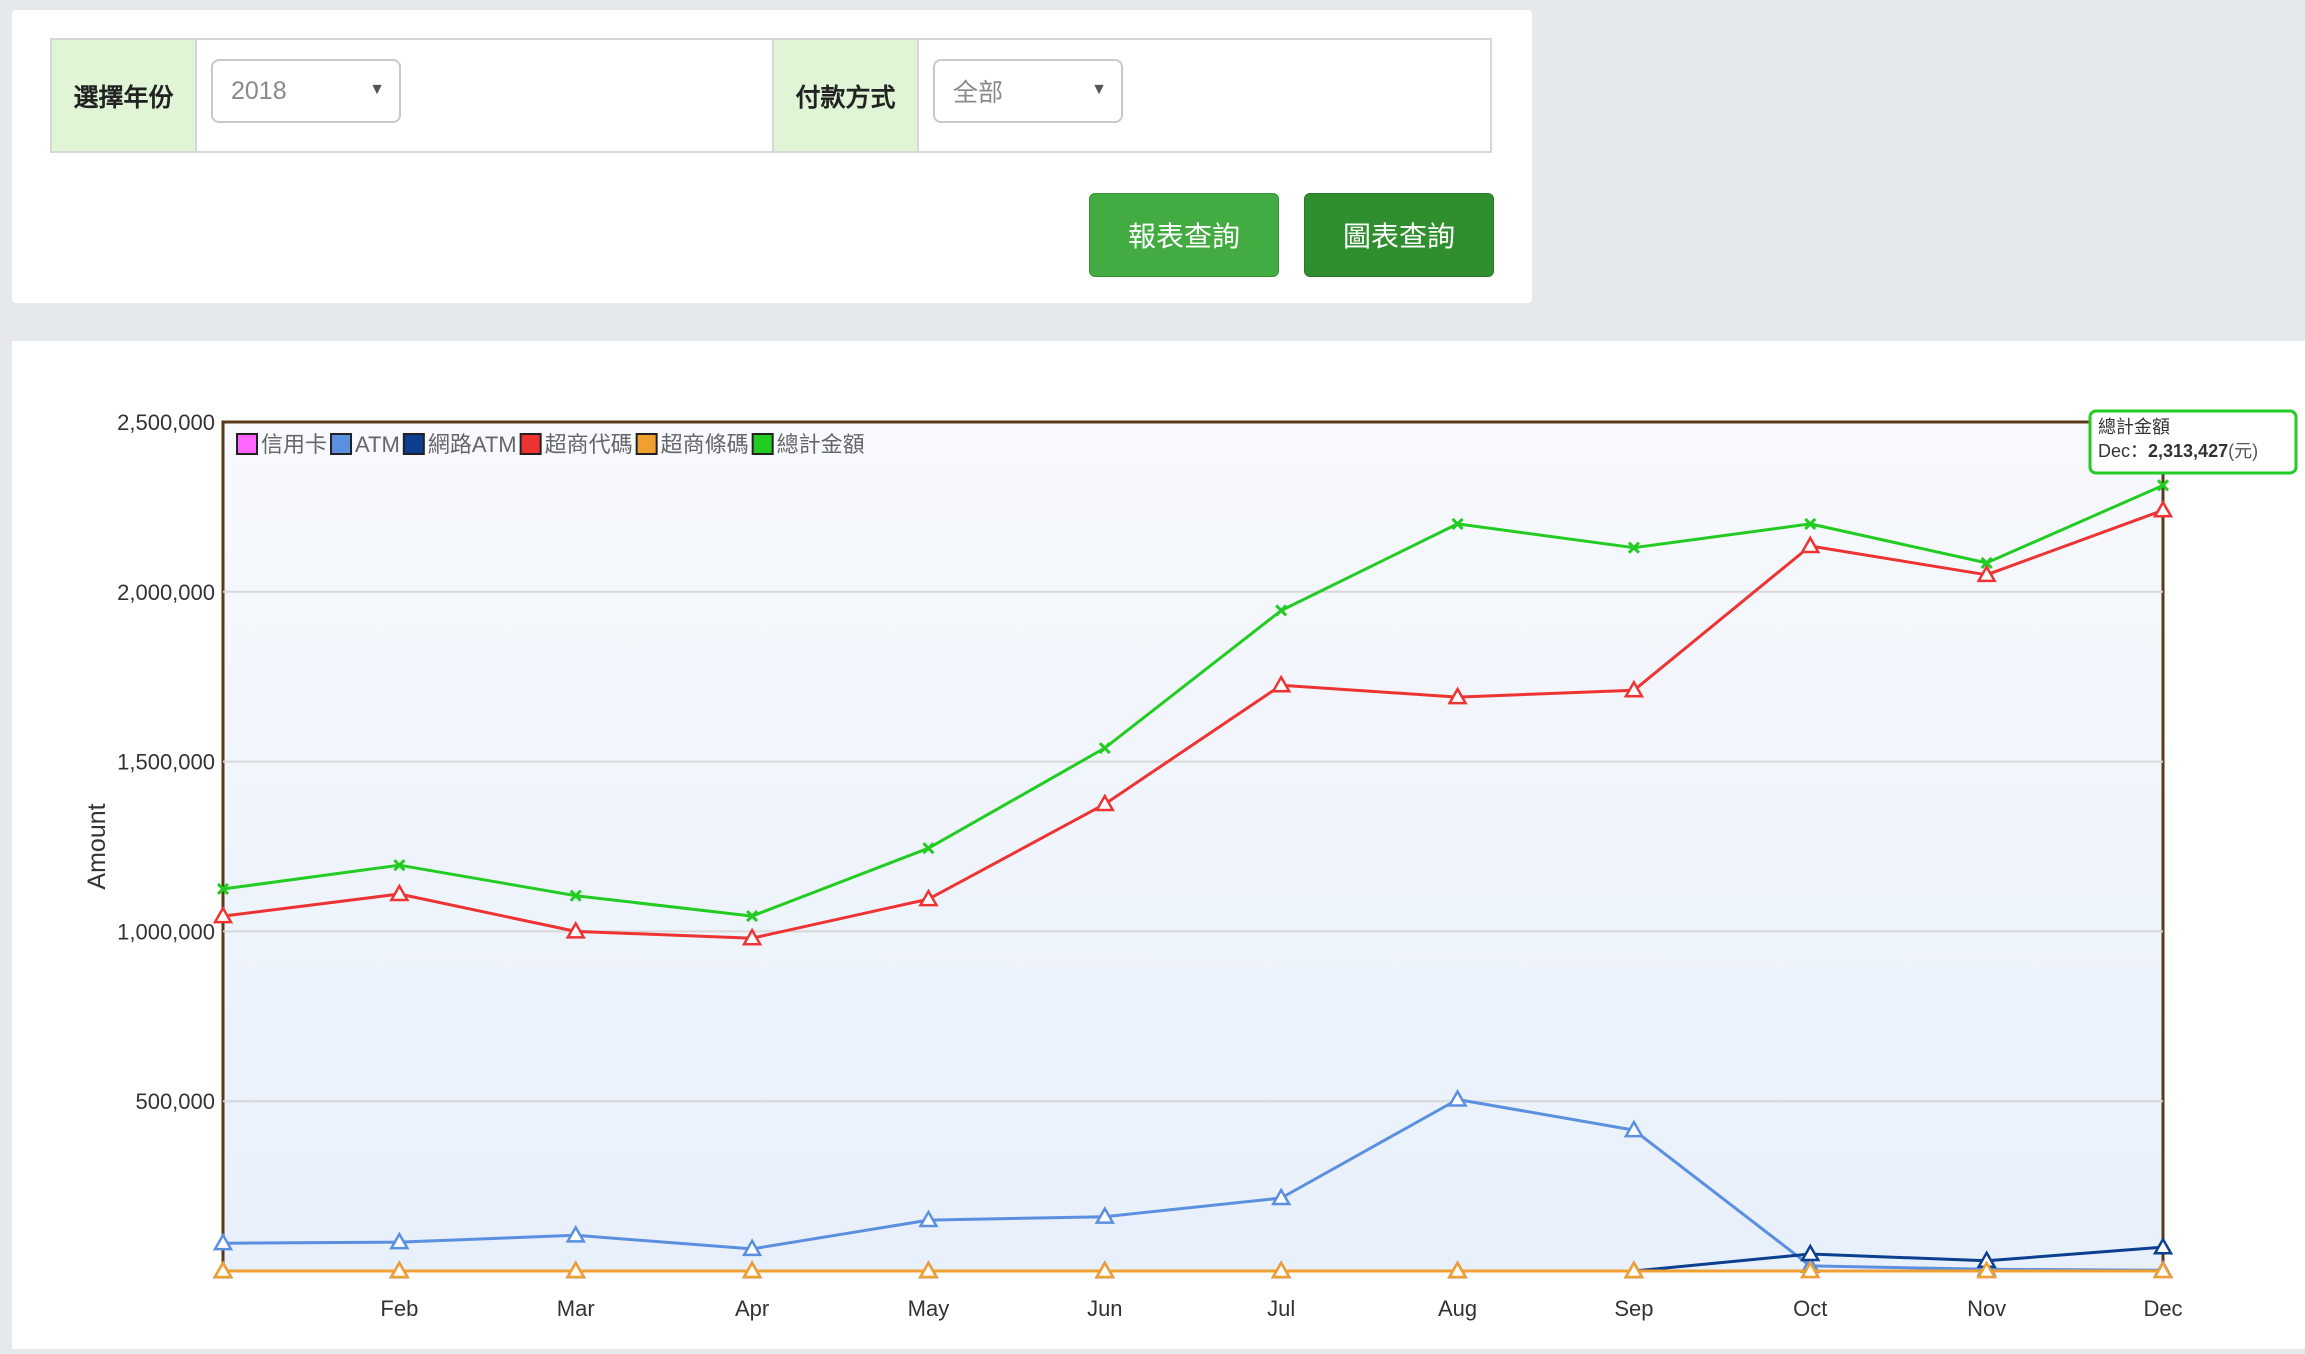 This screenshot has height=1354, width=2305. Describe the element at coordinates (1193, 1185) in the screenshot. I see `series-line` at that location.